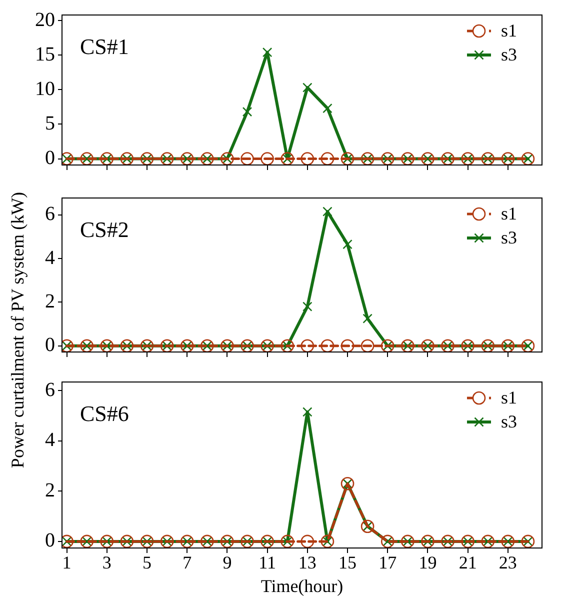  What do you see at coordinates (307, 562) in the screenshot?
I see `x-tick-label: 13` at bounding box center [307, 562].